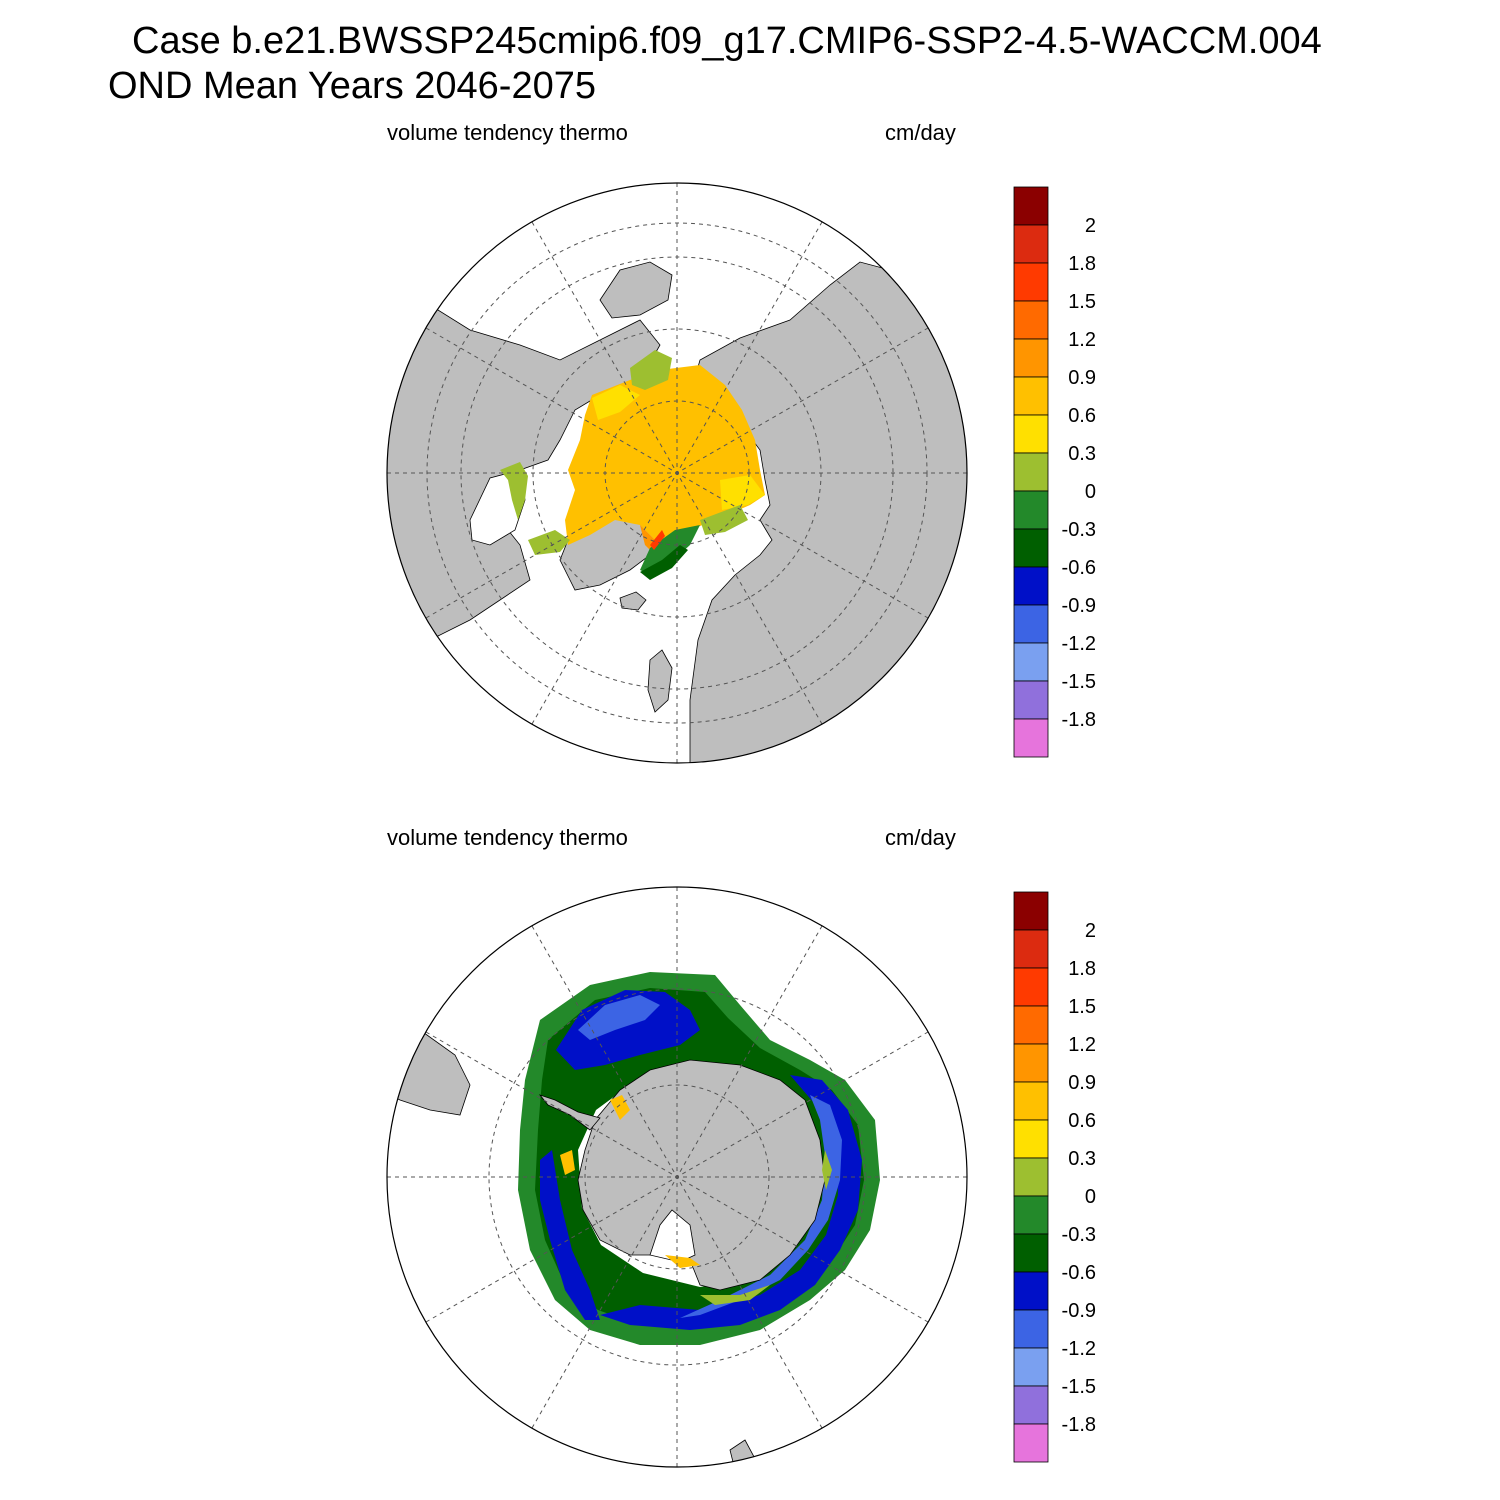  I want to click on south-colorbar-tick-label: 0, so click(1090, 1197).